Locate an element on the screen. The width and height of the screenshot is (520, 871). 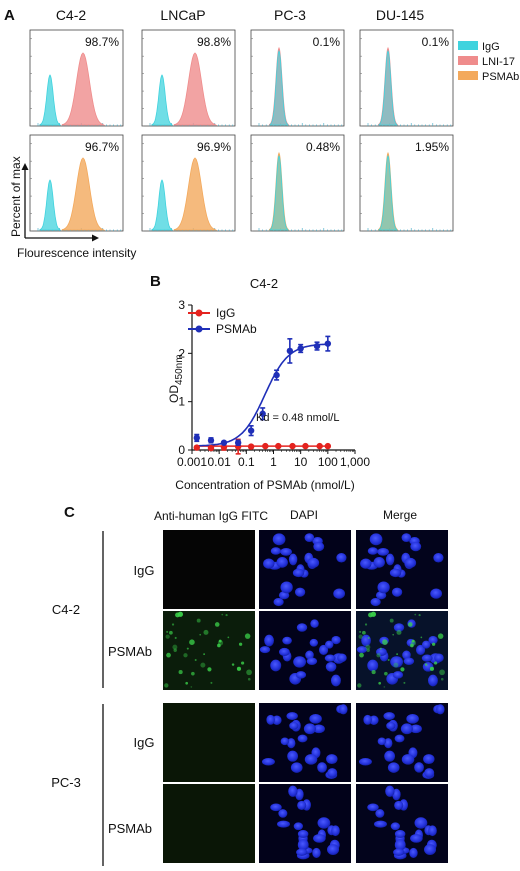
histogram-pc-3-lni-17: 0.1% is located at coordinates (297, 78).